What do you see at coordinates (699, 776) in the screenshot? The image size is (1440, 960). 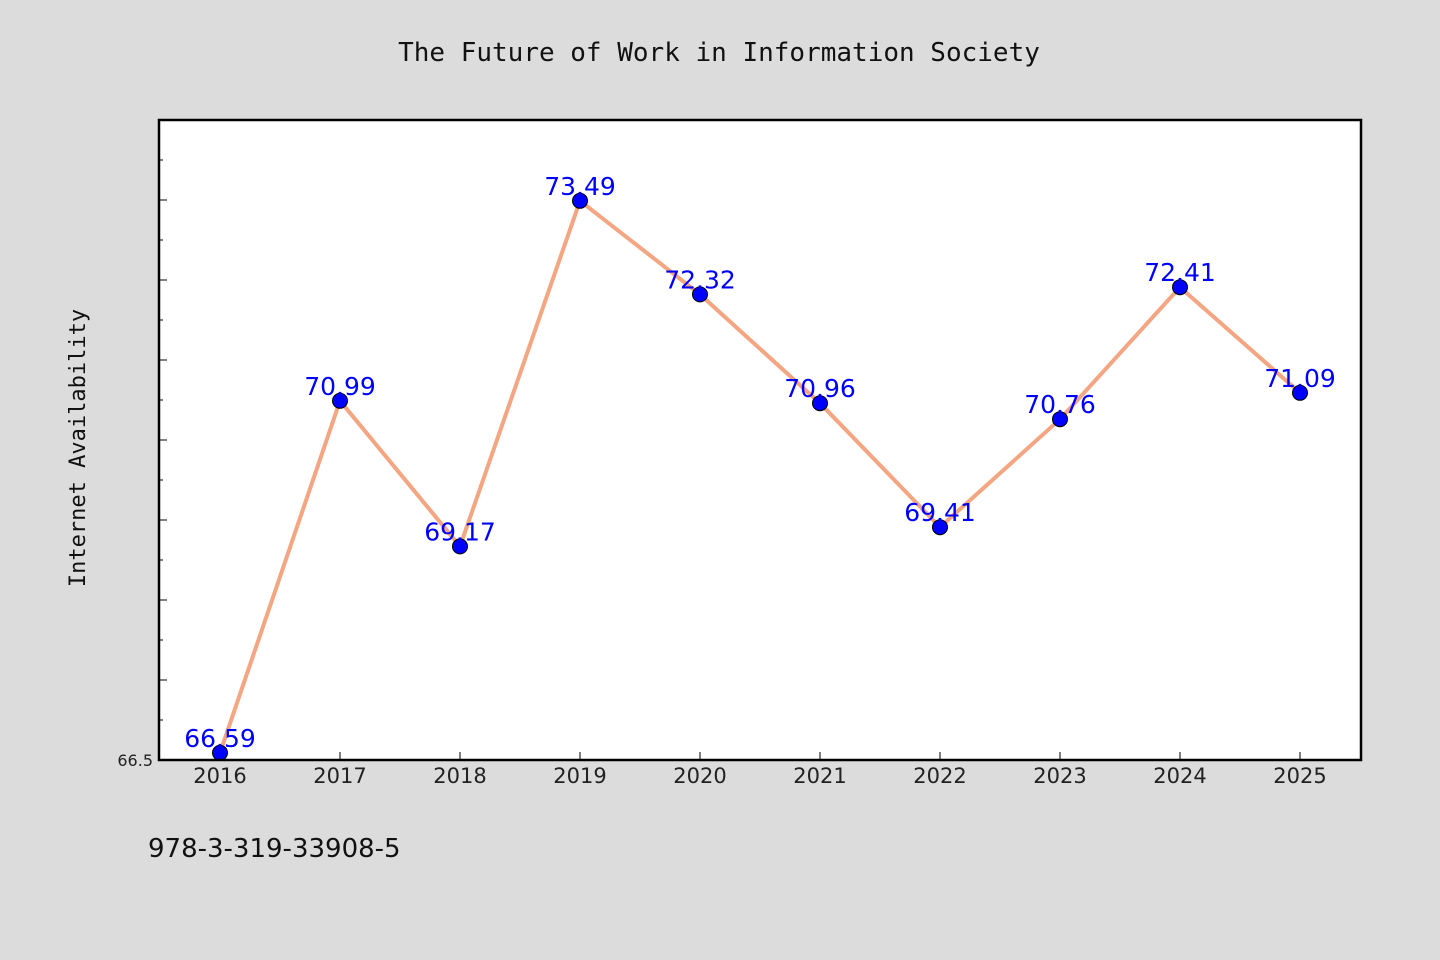 I see `x-tick-label: 2020` at bounding box center [699, 776].